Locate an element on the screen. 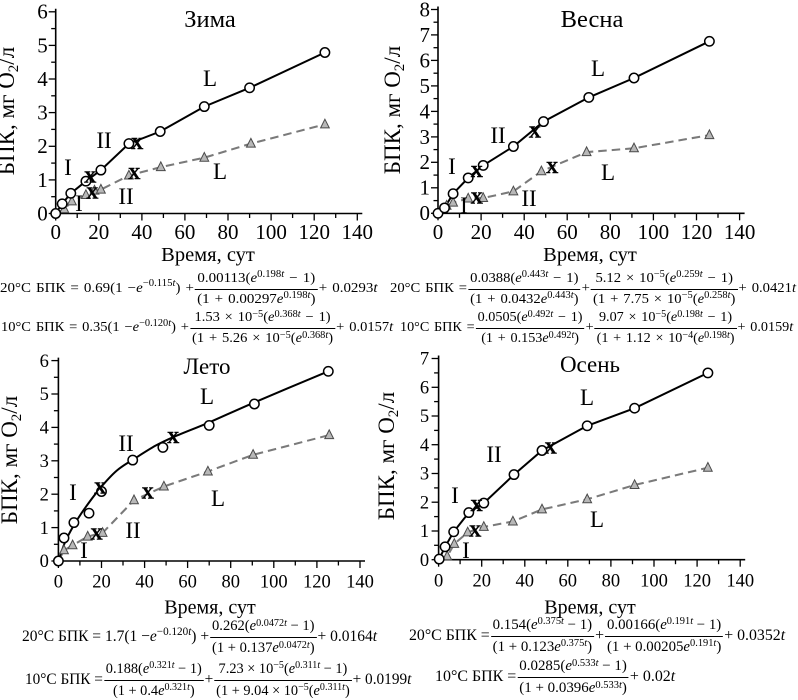 The width and height of the screenshot is (798, 700). svg-text: Весна is located at coordinates (592, 19).